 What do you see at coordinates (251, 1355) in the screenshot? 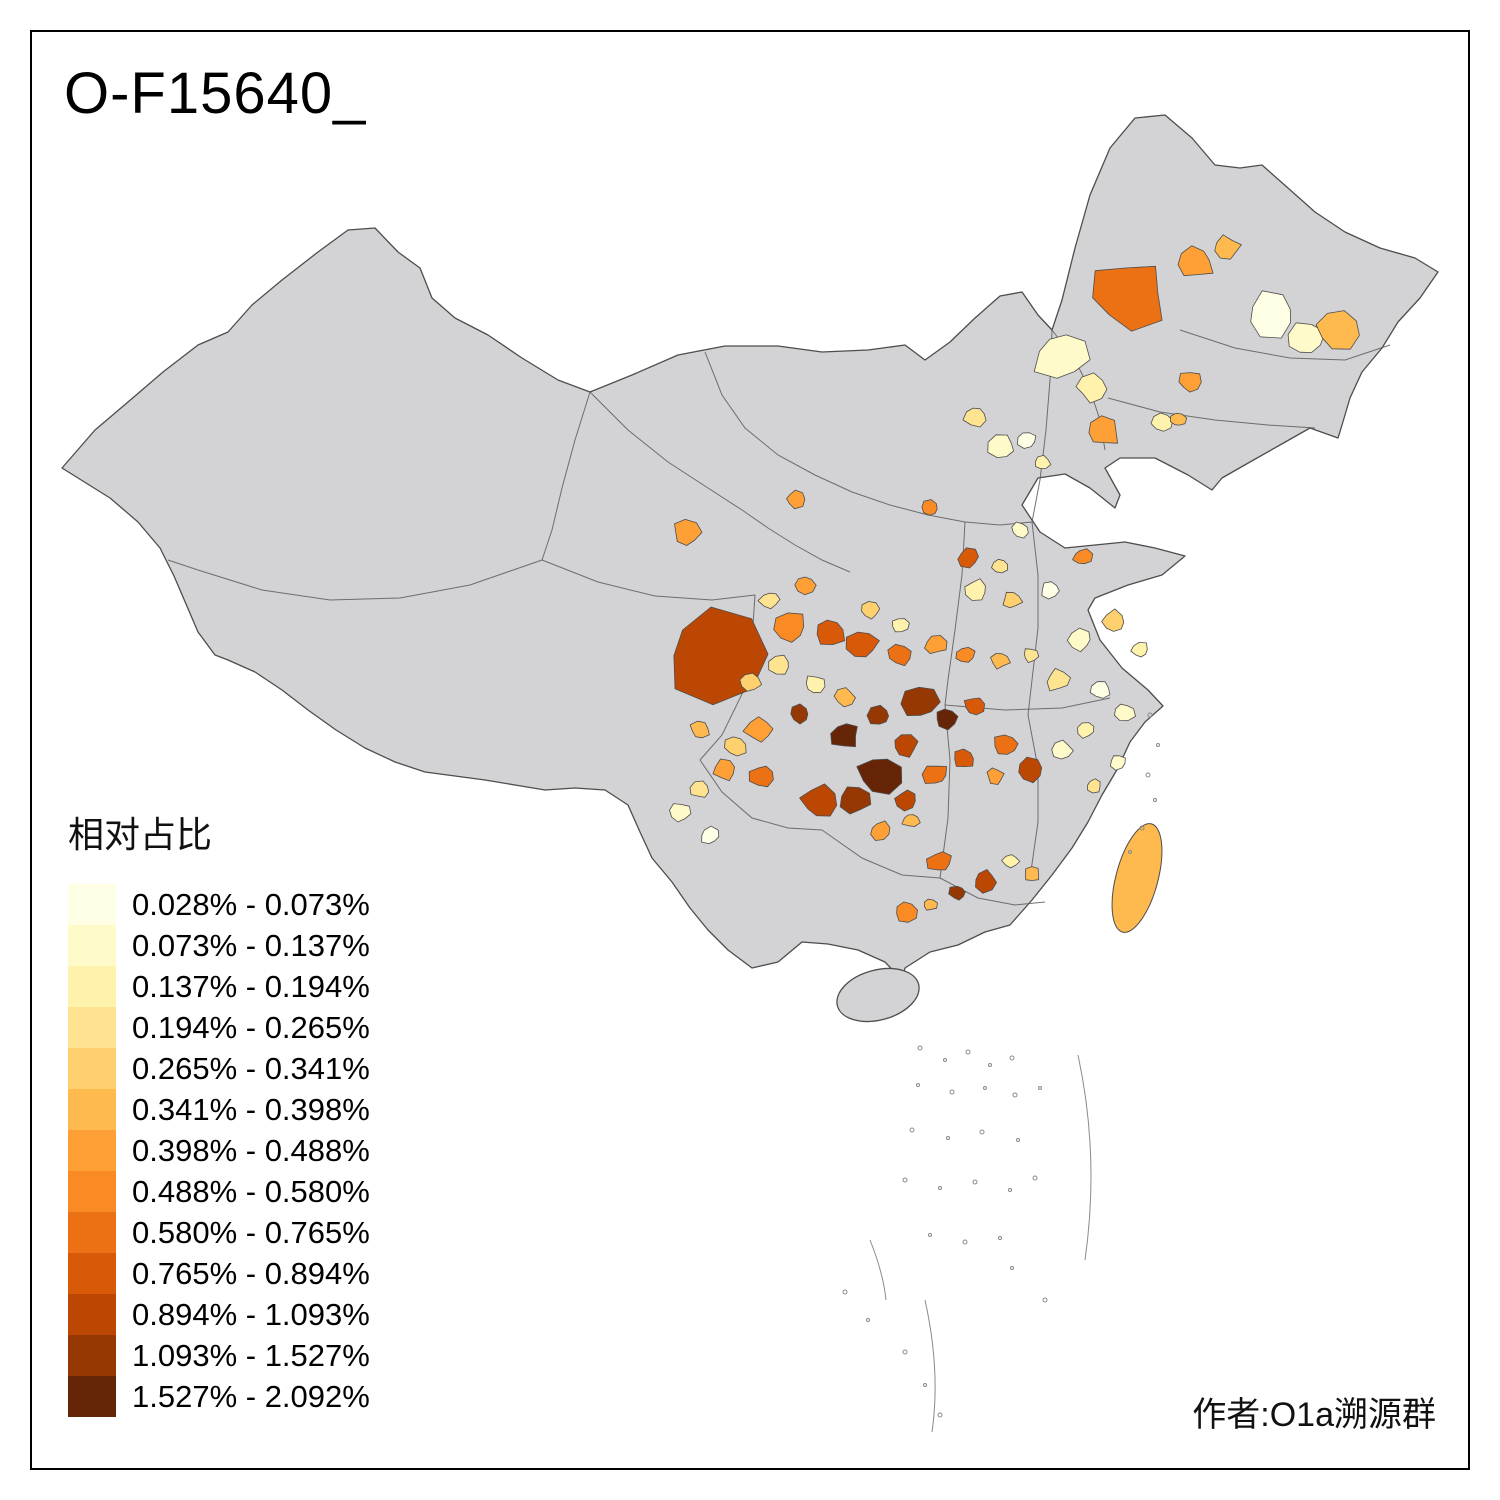
I see `legend-range-label: 1.093% - 1.527%` at bounding box center [251, 1355].